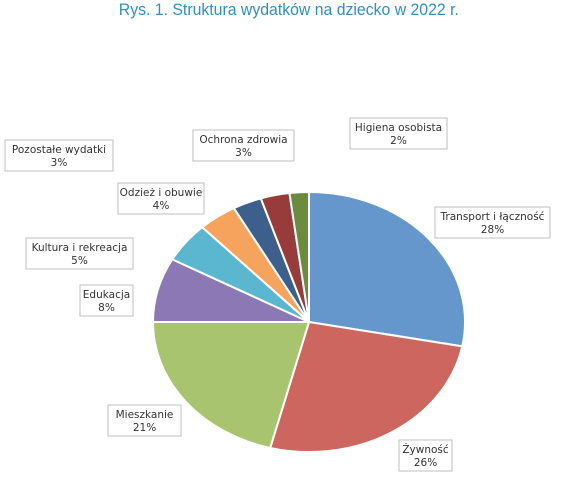  What do you see at coordinates (59, 150) in the screenshot?
I see `slice-category-label: Pozostałe wydatki` at bounding box center [59, 150].